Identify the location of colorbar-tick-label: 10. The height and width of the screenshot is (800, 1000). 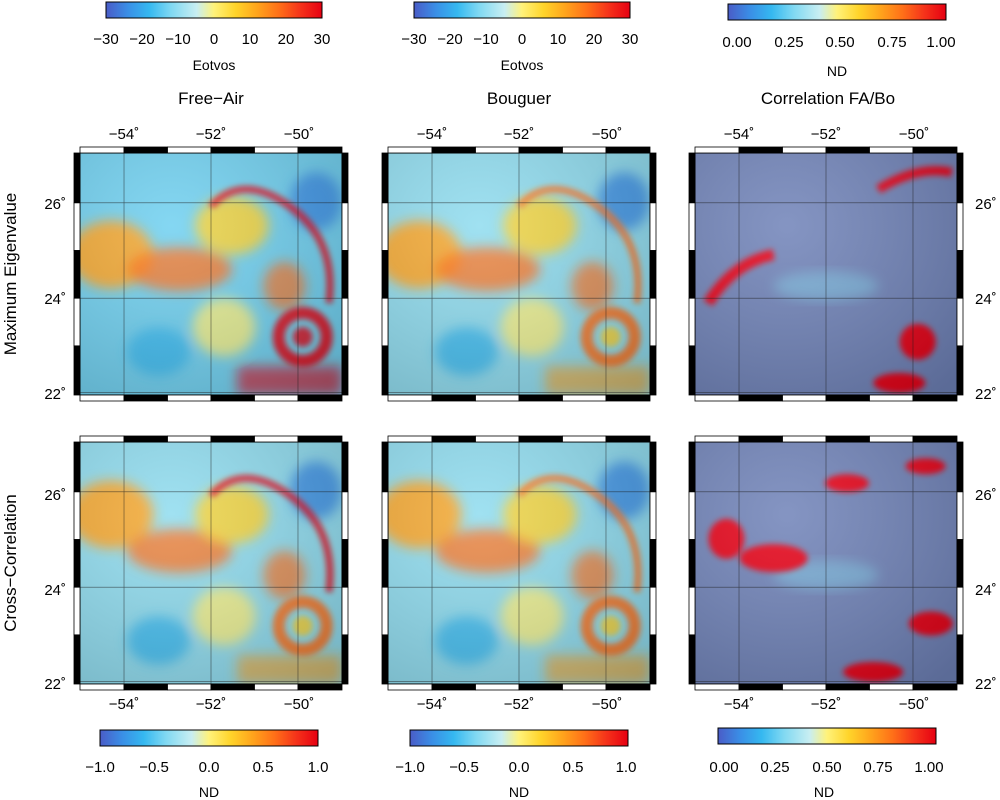
(558, 39).